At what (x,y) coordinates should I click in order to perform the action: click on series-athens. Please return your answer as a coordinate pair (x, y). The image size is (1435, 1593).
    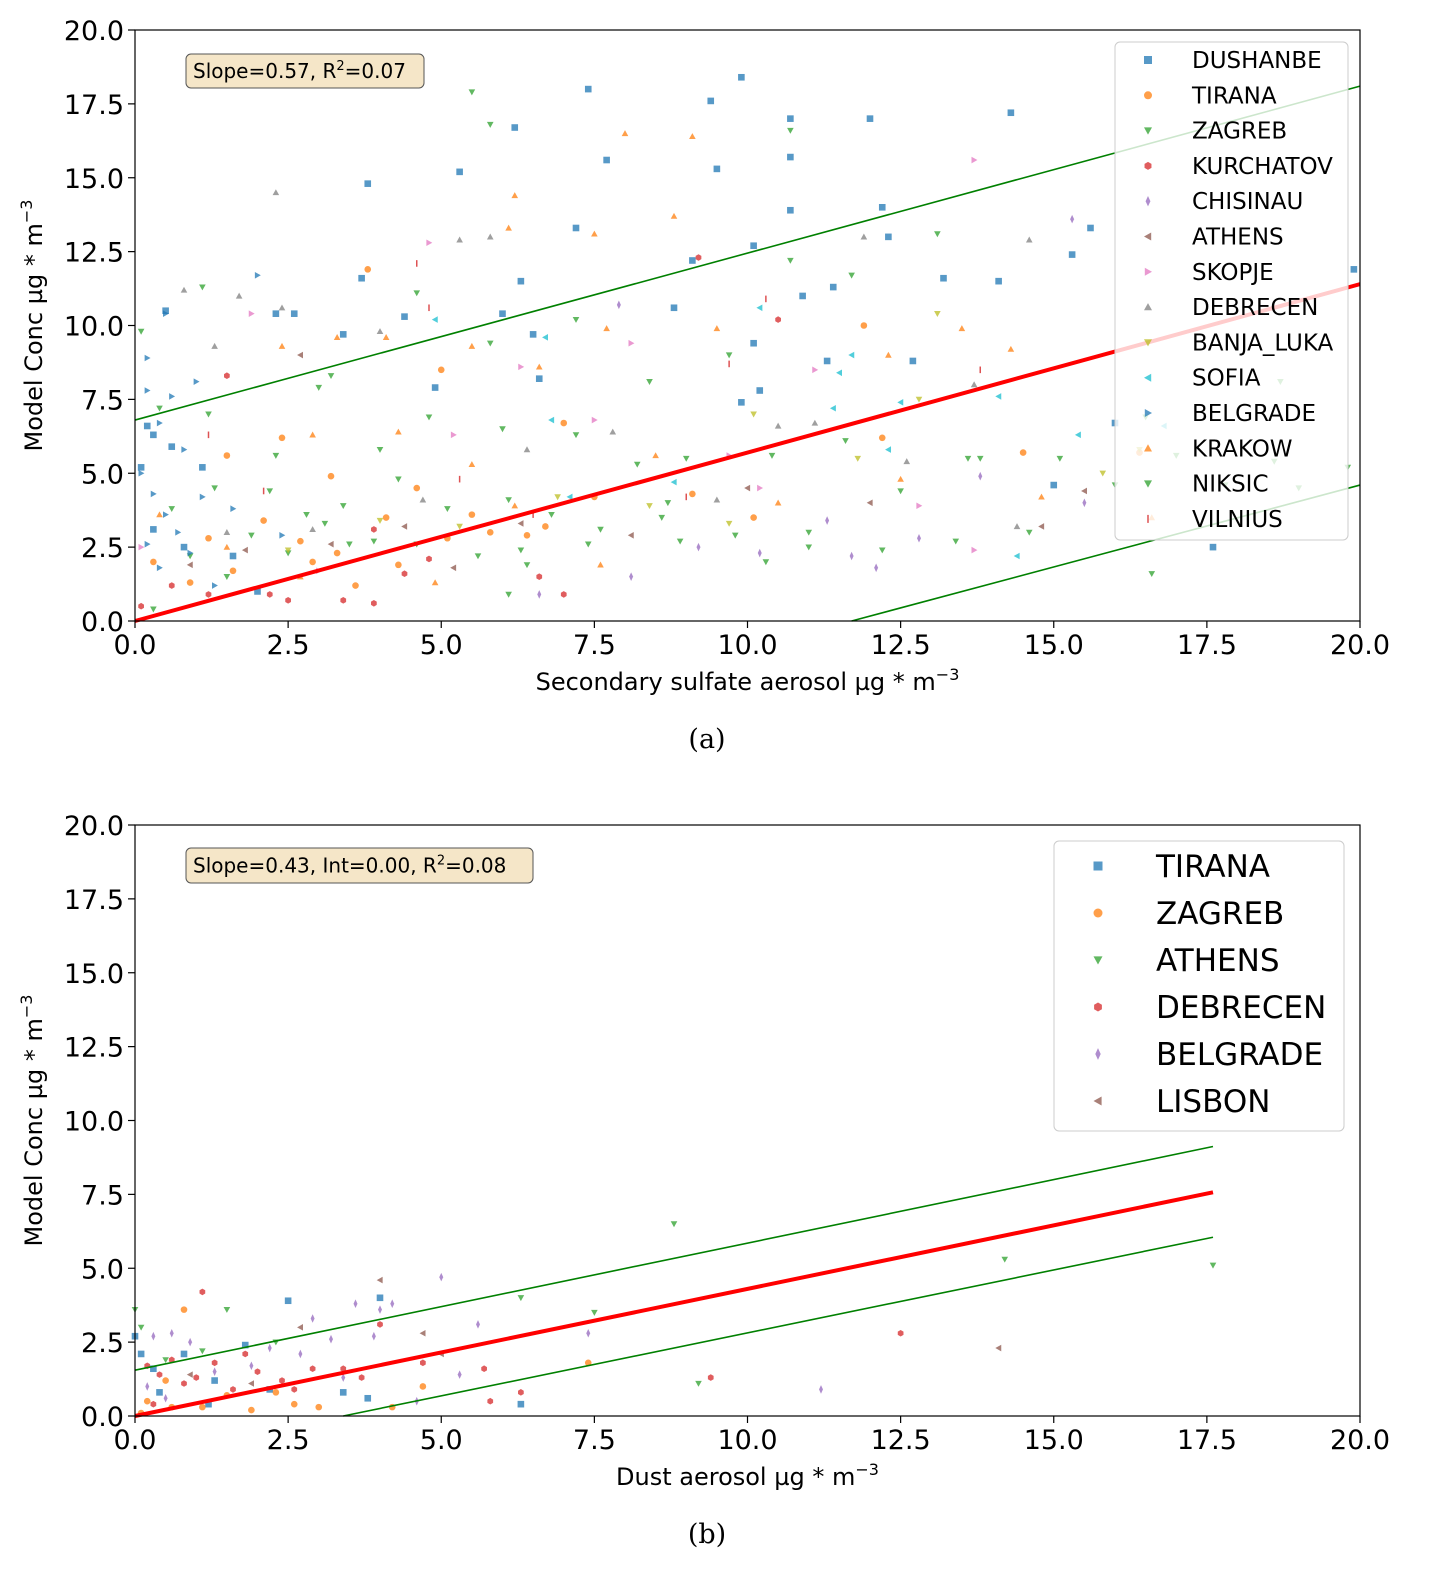
    Looking at the image, I should click on (674, 1304).